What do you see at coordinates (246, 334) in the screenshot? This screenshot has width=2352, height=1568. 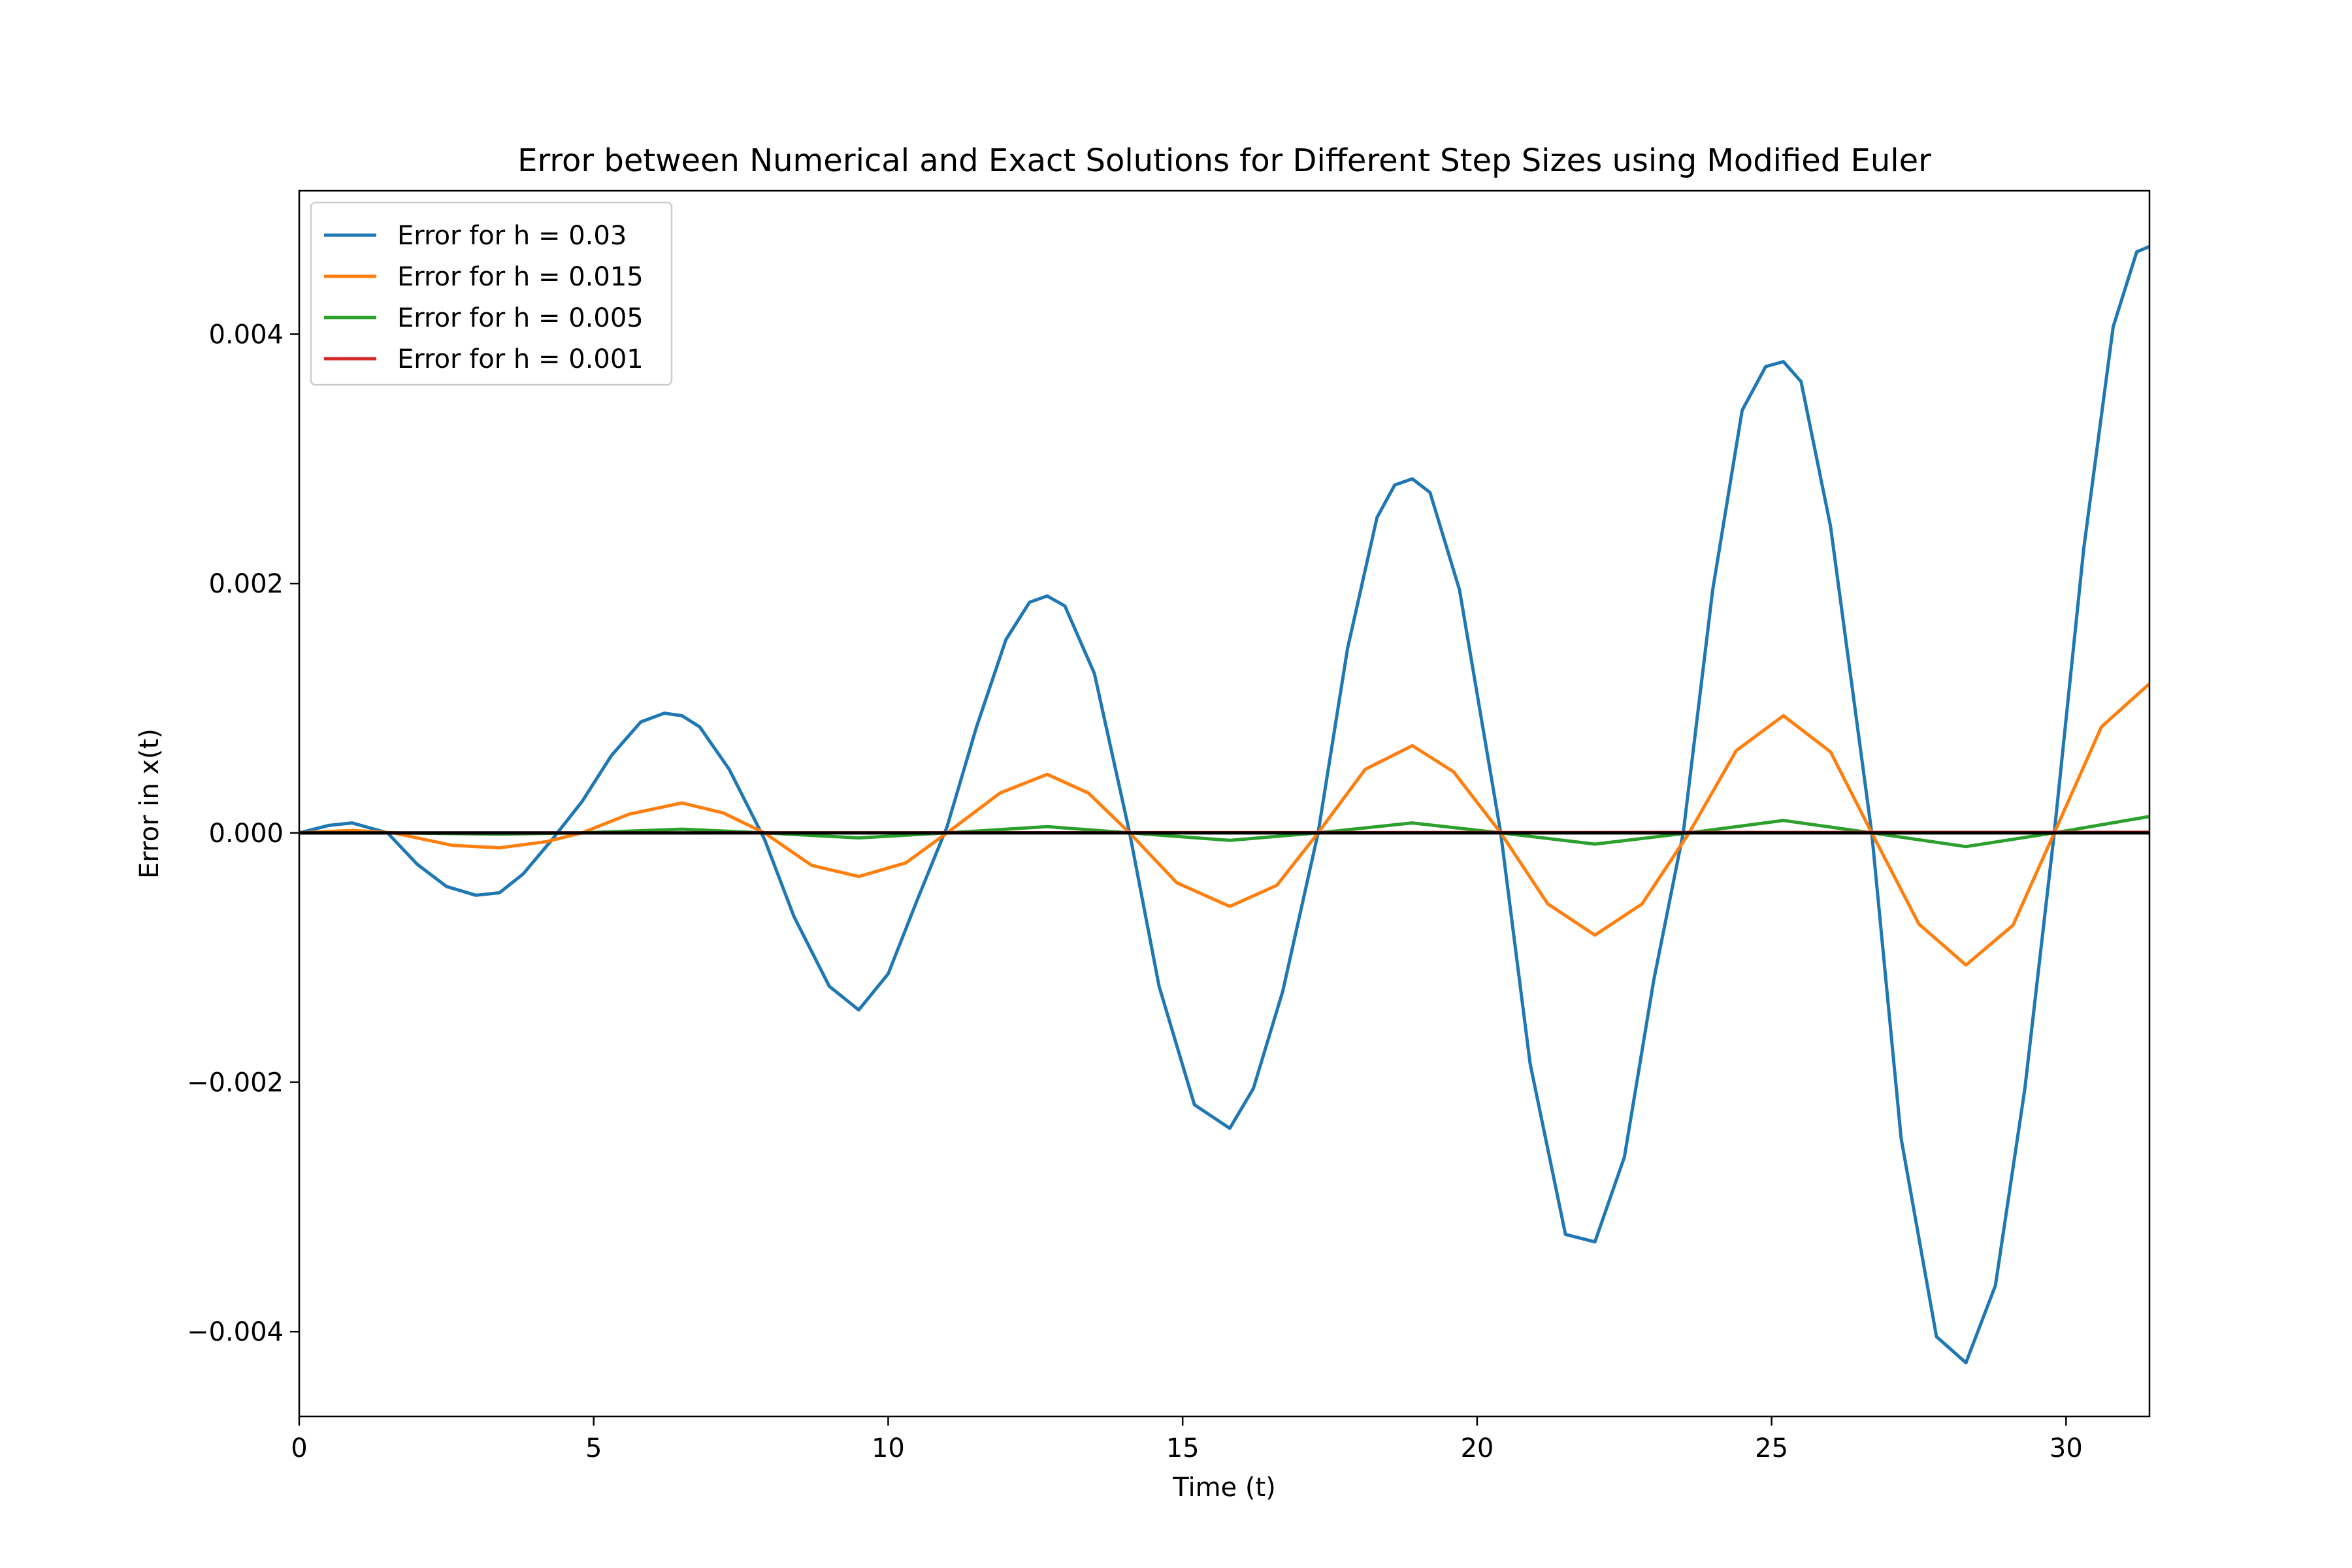 I see `y-tick-label: 0.004` at bounding box center [246, 334].